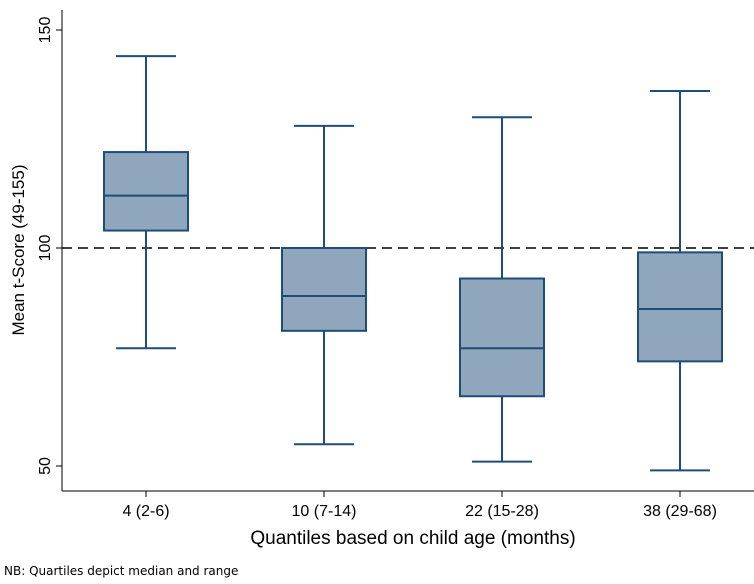 This screenshot has width=754, height=584. What do you see at coordinates (45, 30) in the screenshot?
I see `y-tick-label-2: 150` at bounding box center [45, 30].